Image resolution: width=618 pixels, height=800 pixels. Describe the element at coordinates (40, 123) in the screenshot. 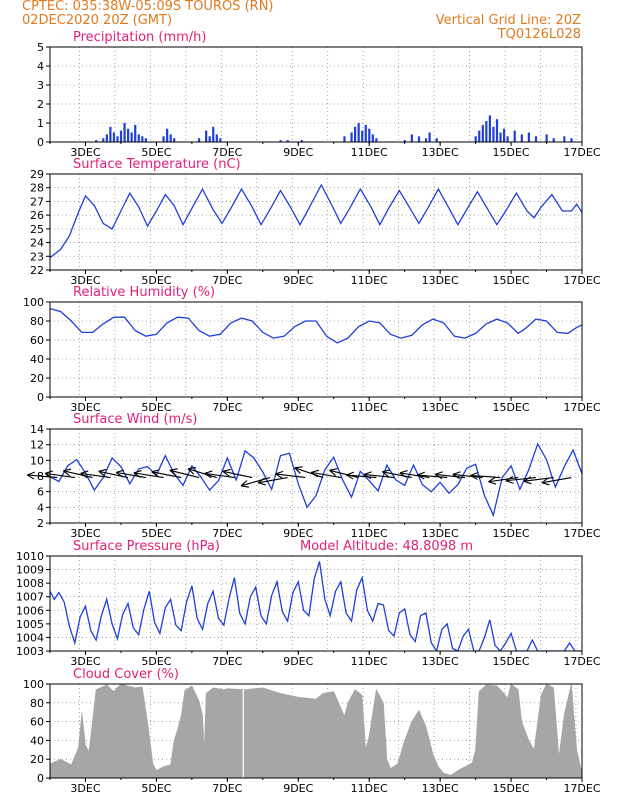

I see `y-tick-label: 1` at that location.